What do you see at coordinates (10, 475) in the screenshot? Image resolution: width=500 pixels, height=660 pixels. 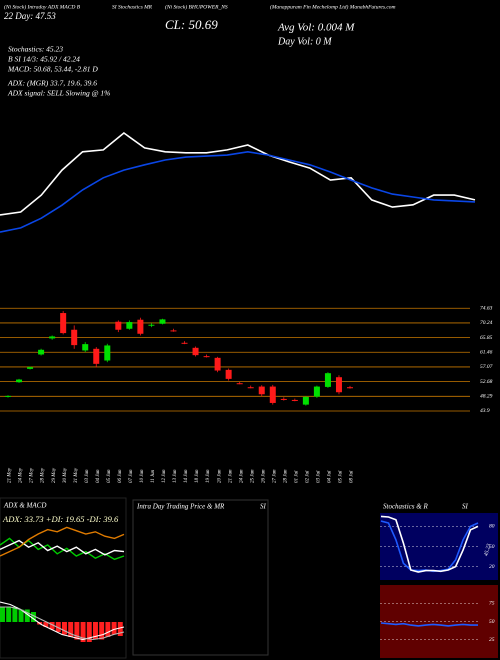 I see `x-tick-label: 21 May` at bounding box center [10, 475].